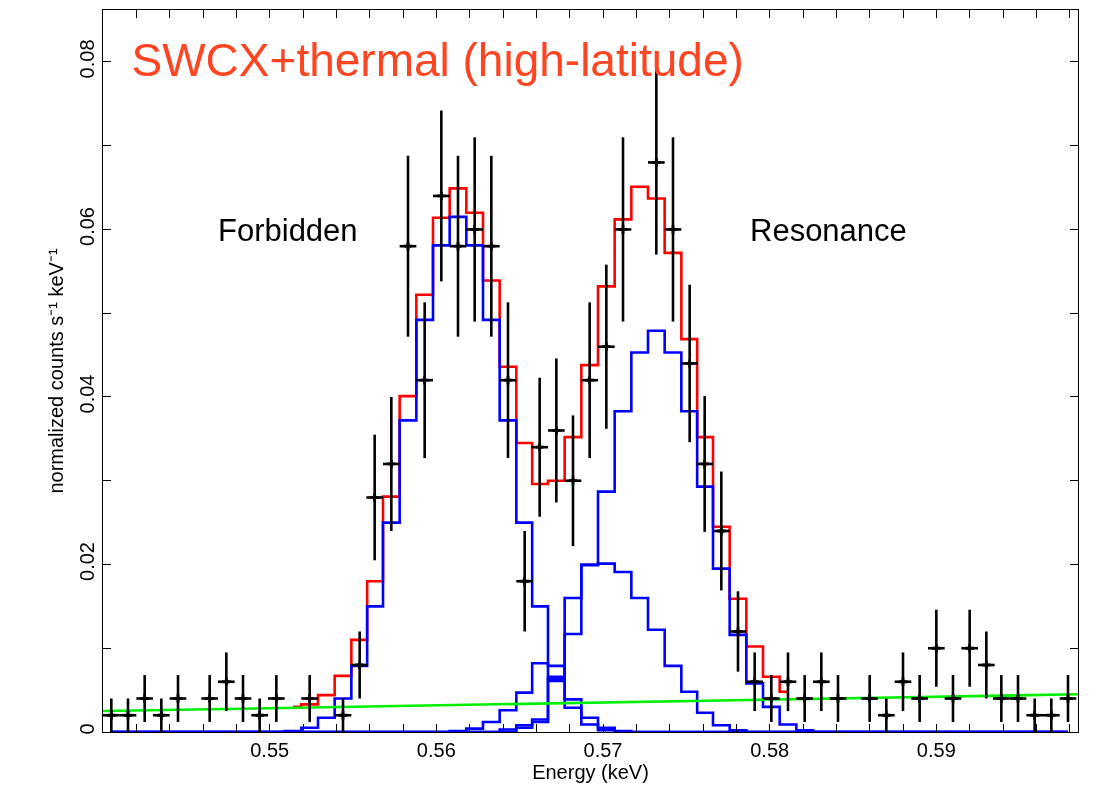 This screenshot has width=1096, height=796. I want to click on x-tick-label: 0.56, so click(436, 750).